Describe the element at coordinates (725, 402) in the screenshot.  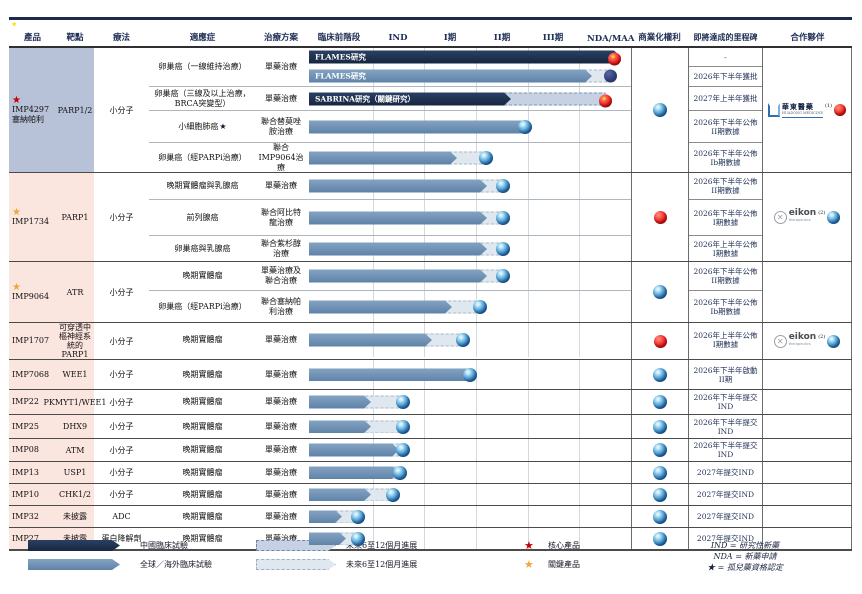
I see `milestone-cell: 2026年下半年提交IND` at that location.